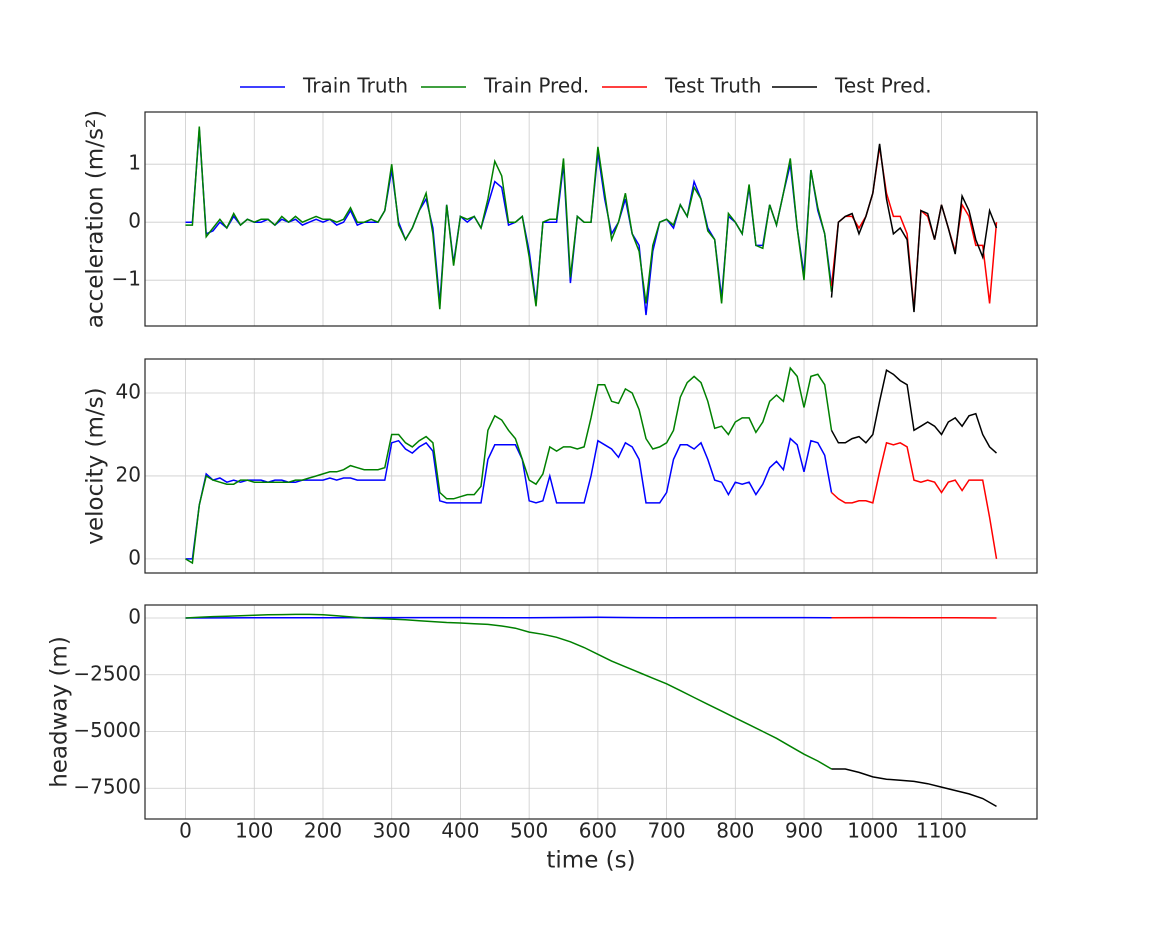  I want to click on y-axis-label: headway (m), so click(60, 712).